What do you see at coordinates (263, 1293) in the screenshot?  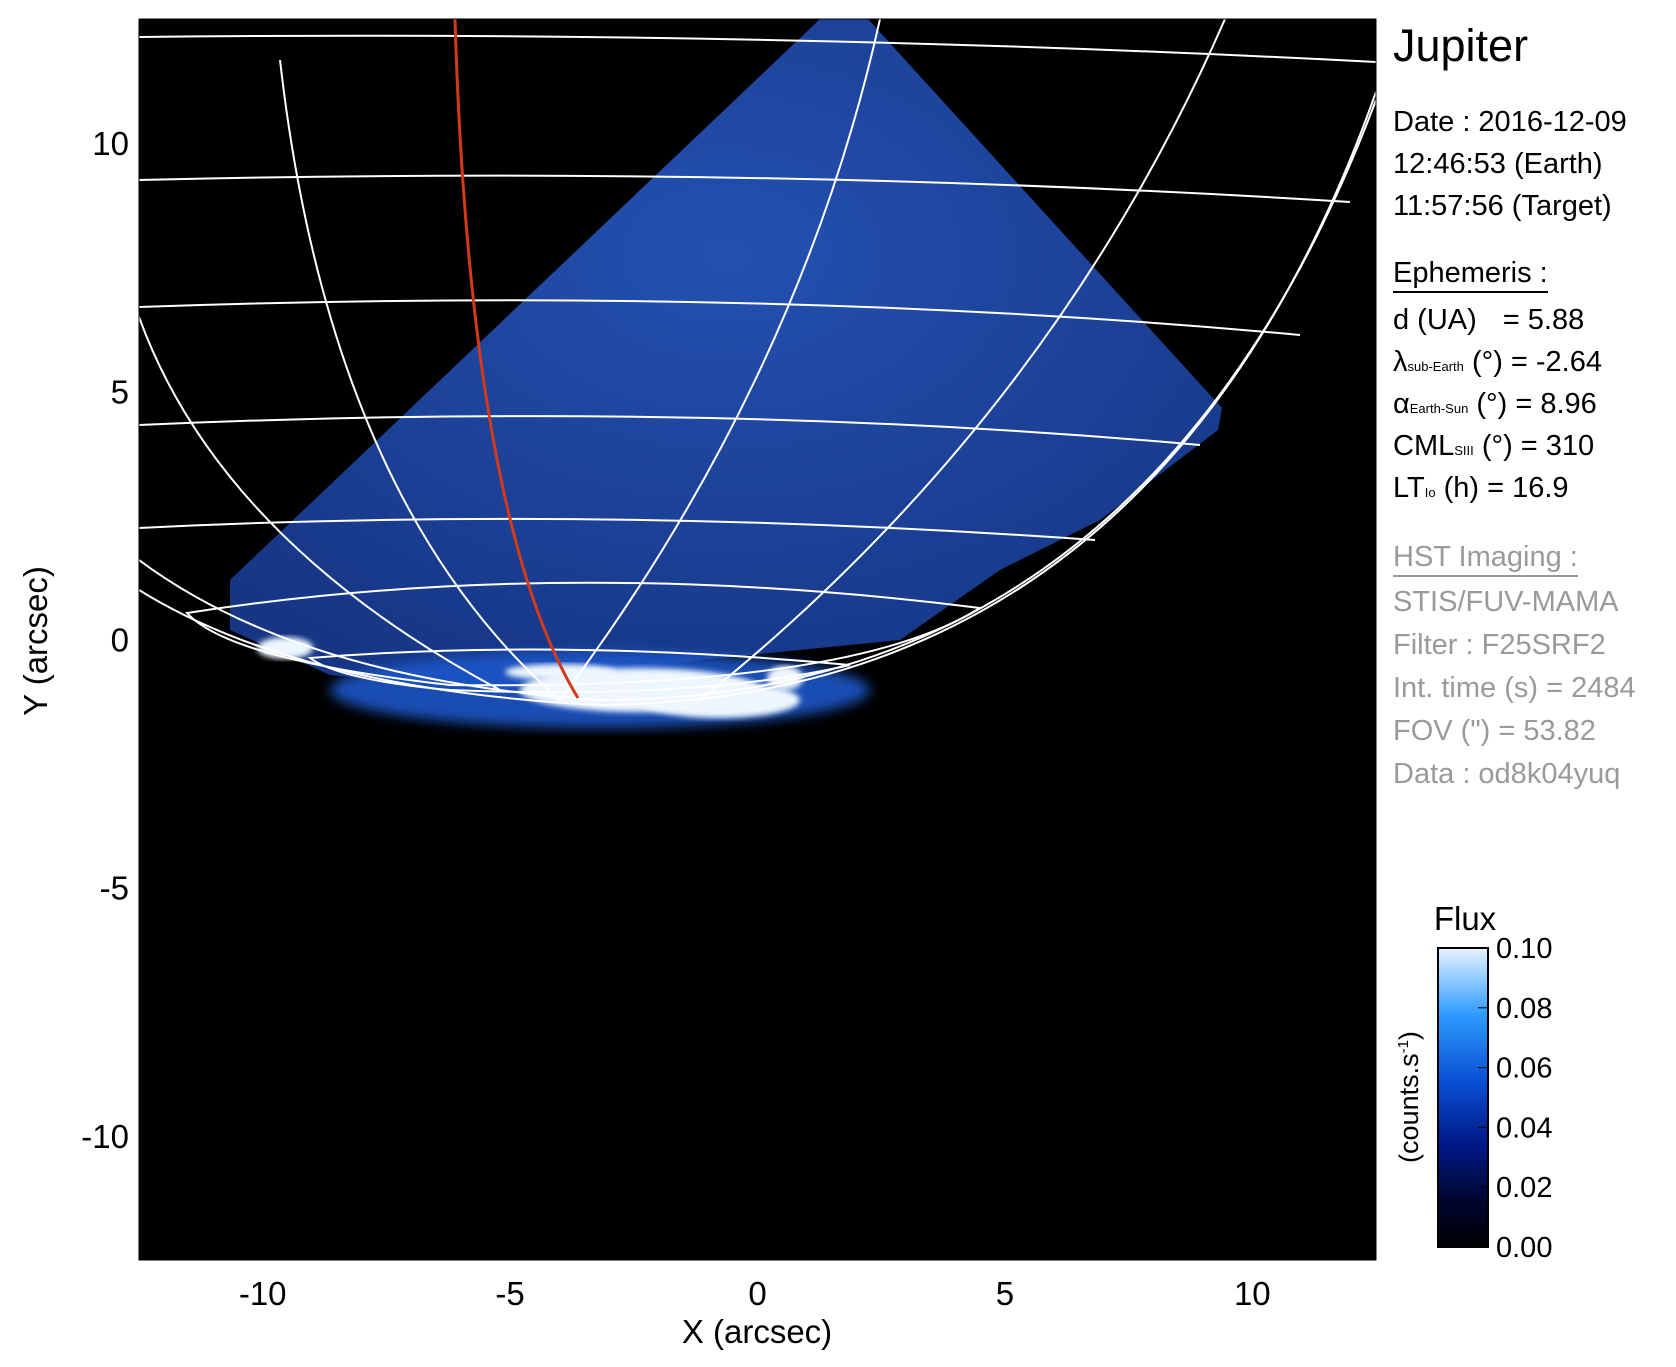 I see `x-tick-label: -10` at bounding box center [263, 1293].